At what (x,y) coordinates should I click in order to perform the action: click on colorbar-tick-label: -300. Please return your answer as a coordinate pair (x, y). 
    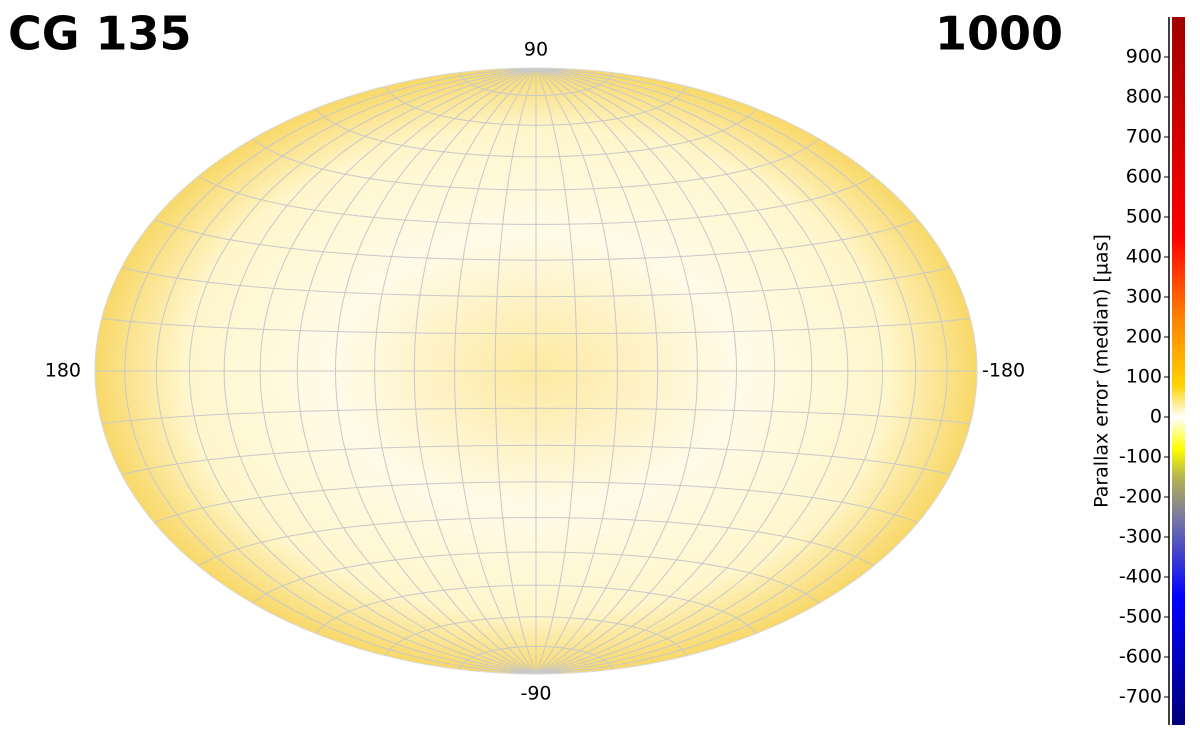
    Looking at the image, I should click on (1140, 537).